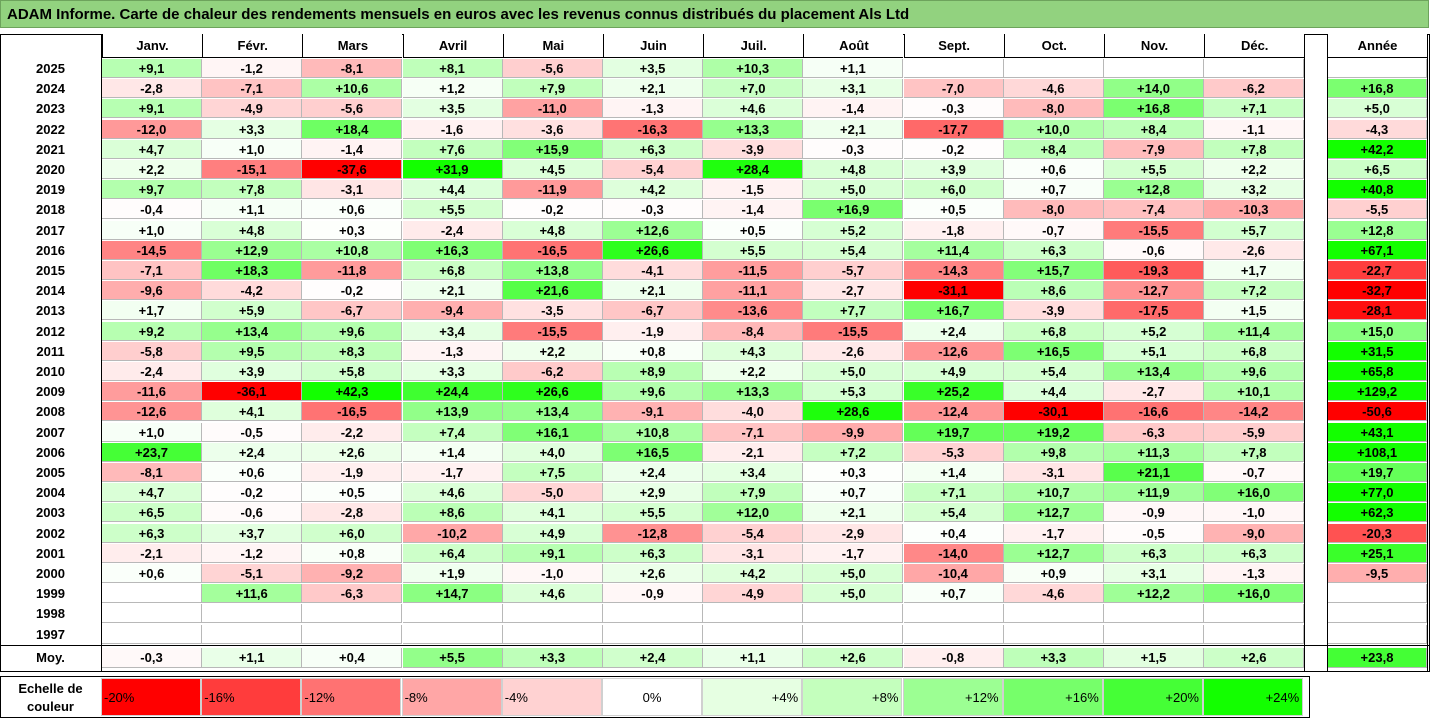 Image resolution: width=1431 pixels, height=718 pixels. Describe the element at coordinates (1377, 291) in the screenshot. I see `annual-cell: -32,7` at that location.